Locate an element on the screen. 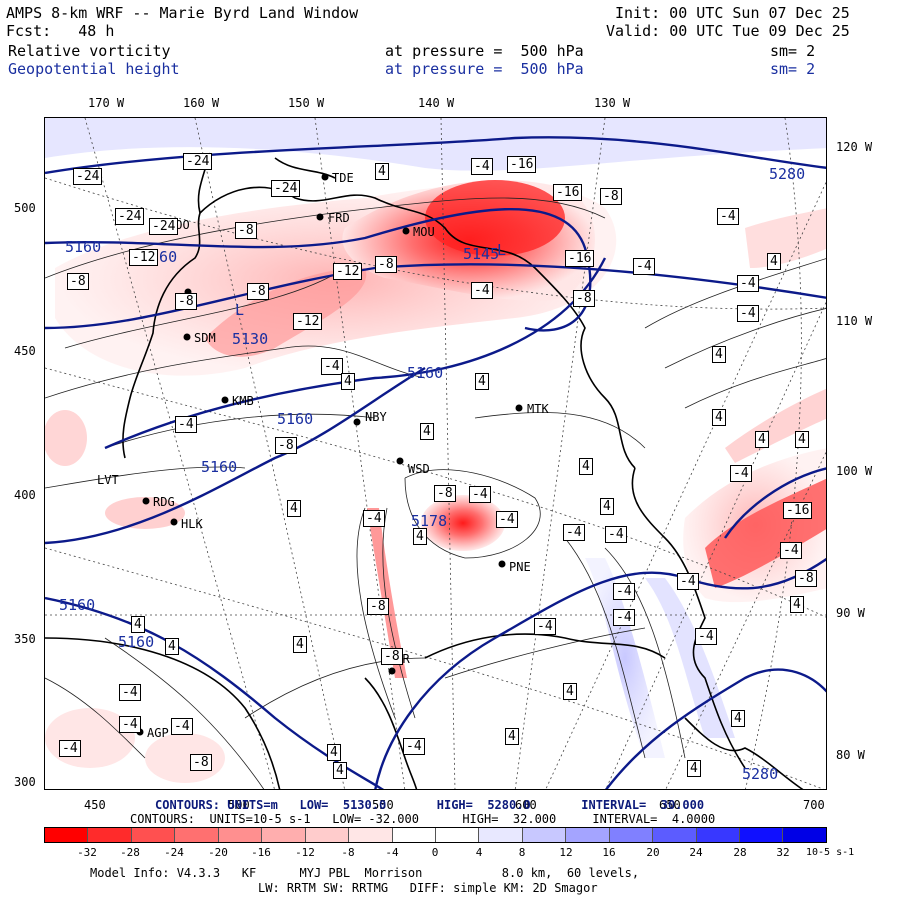  colorbar-tick-label: 20 is located at coordinates (653, 852).